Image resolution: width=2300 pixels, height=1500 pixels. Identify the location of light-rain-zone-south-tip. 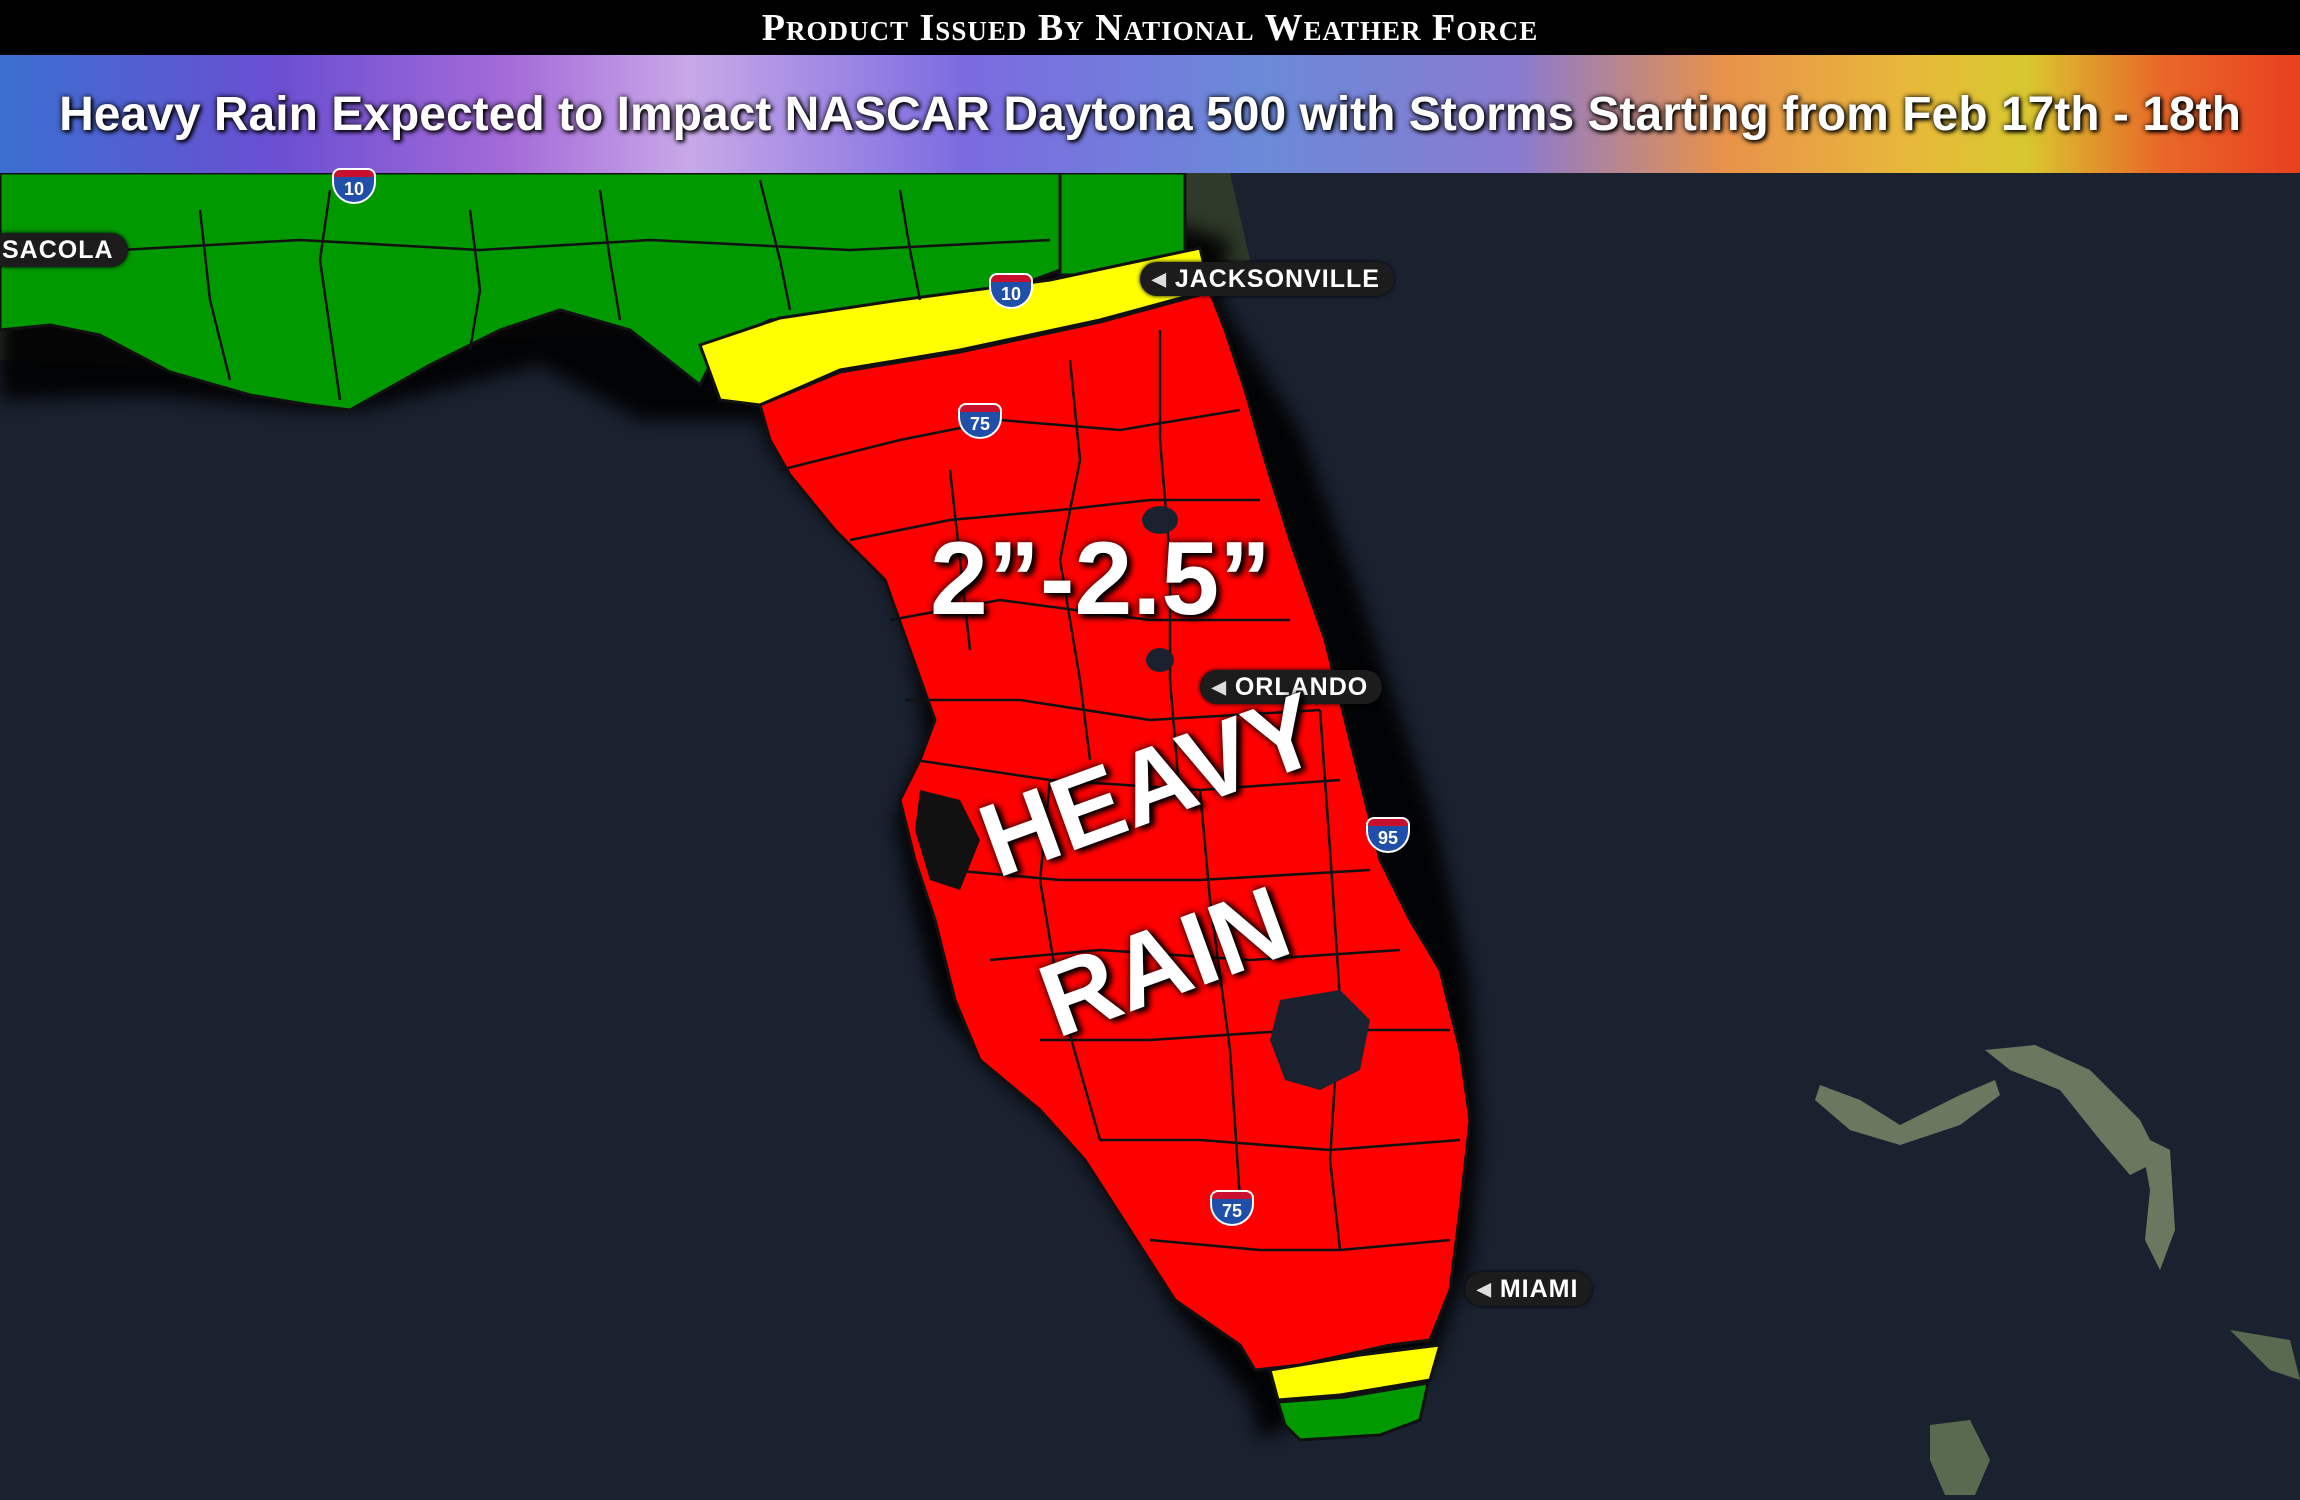
(1353, 1411).